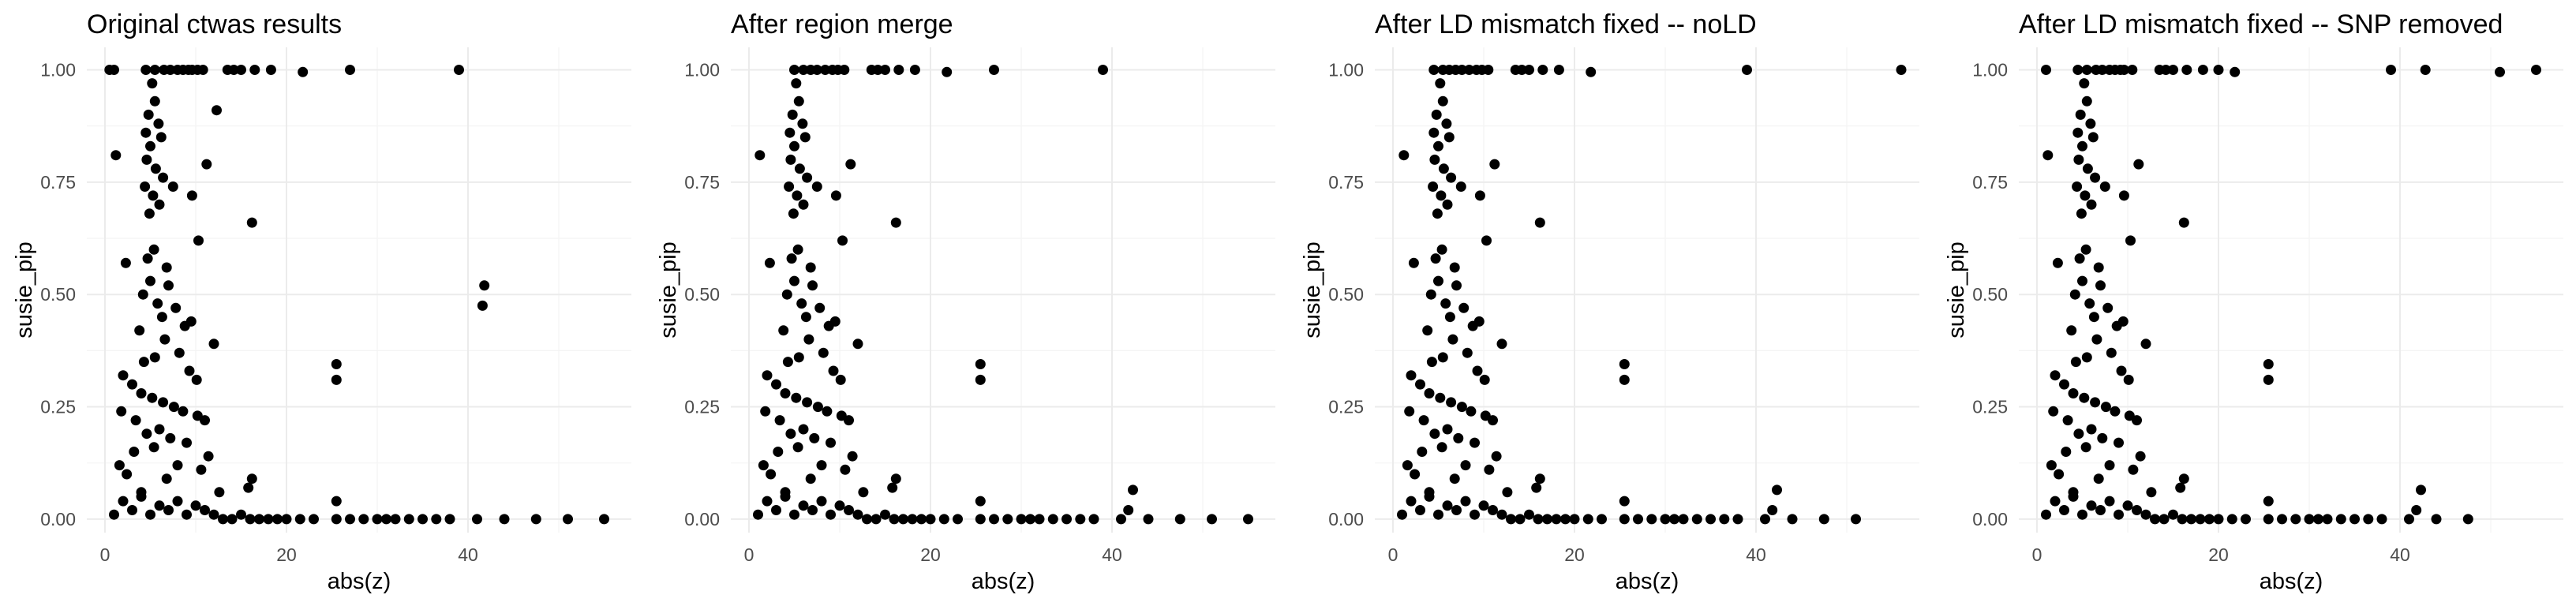 The height and width of the screenshot is (606, 2576). What do you see at coordinates (842, 24) in the screenshot?
I see `panel-title: After region merge` at bounding box center [842, 24].